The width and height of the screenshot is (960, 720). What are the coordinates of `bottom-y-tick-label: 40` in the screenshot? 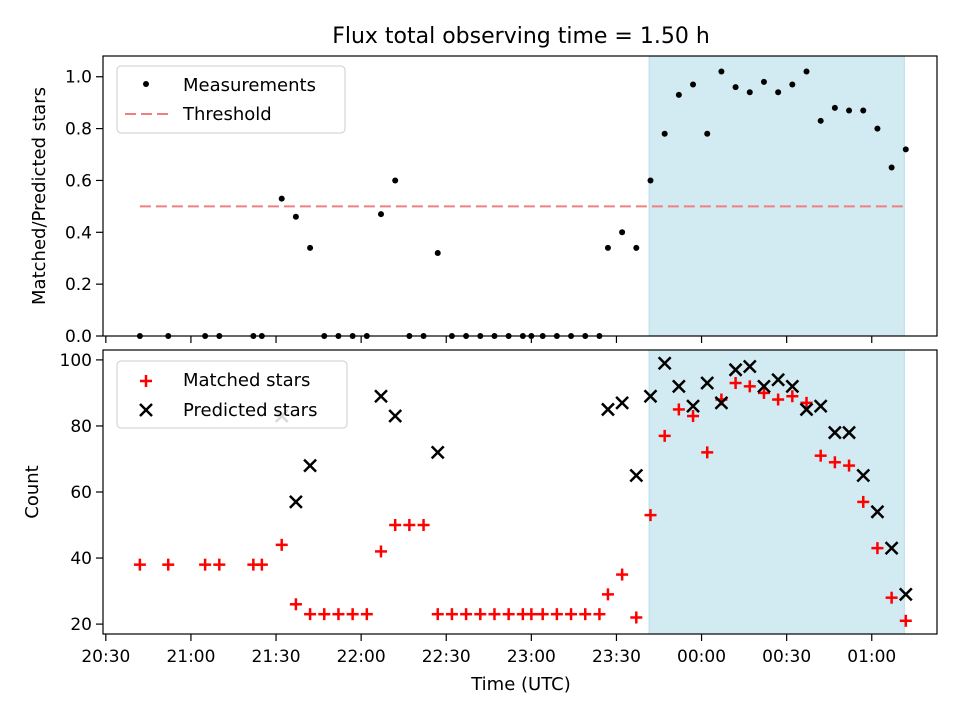 It's located at (81, 559).